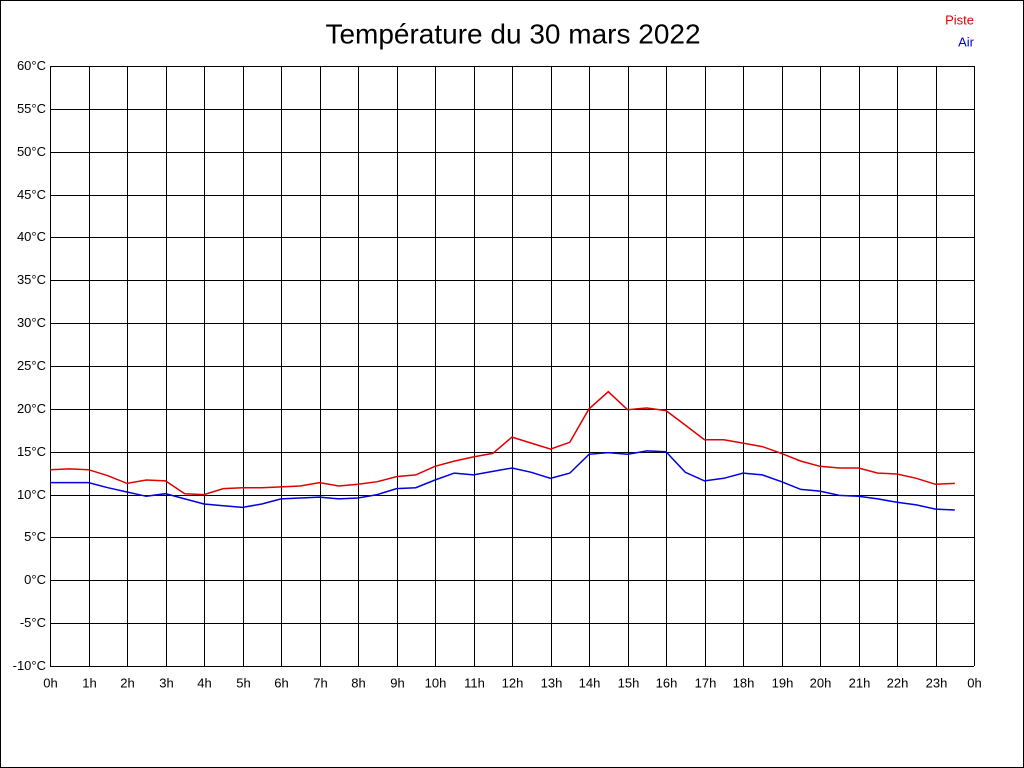  I want to click on x-tick-label: 17h, so click(706, 682).